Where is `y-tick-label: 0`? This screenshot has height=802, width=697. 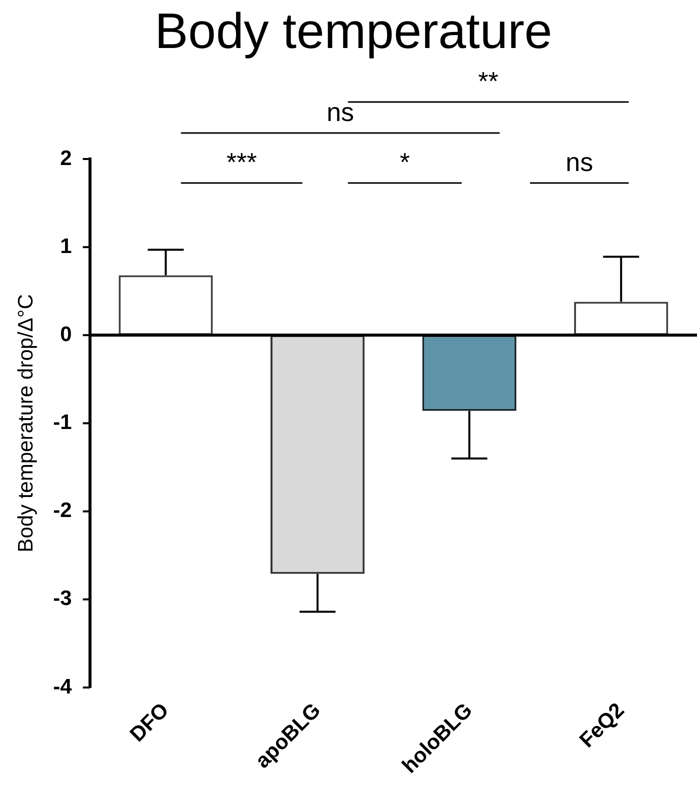
y-tick-label: 0 is located at coordinates (66, 334).